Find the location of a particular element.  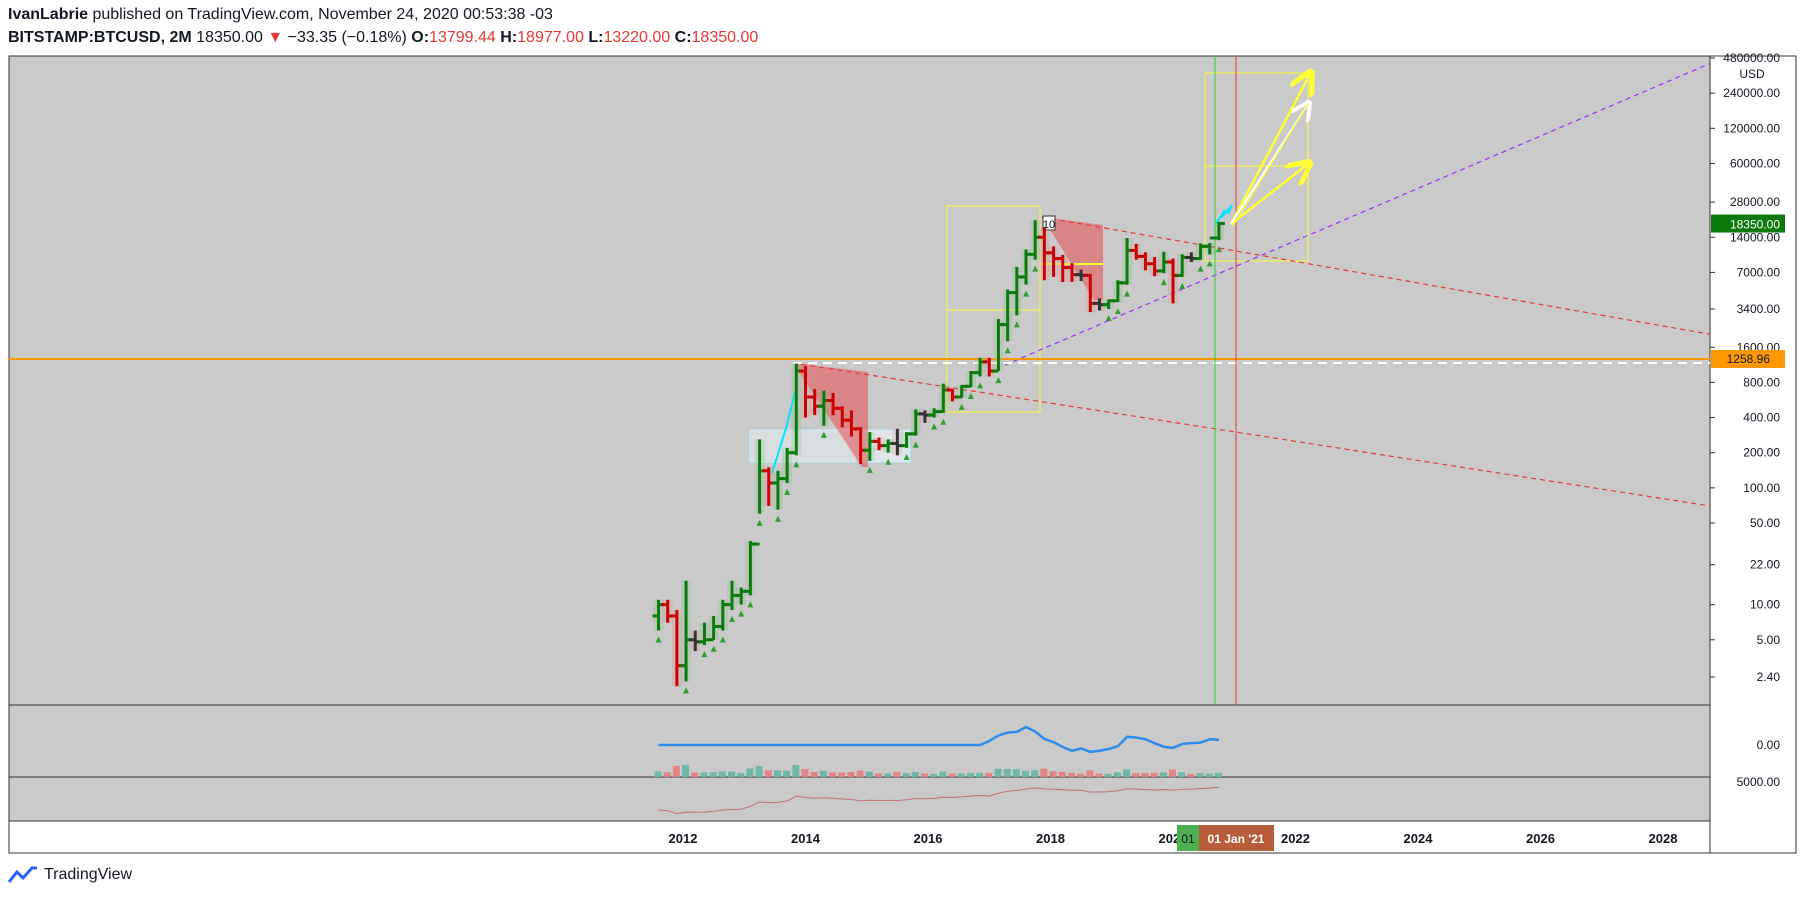

tradingview-brand: TradingView is located at coordinates (70, 875).